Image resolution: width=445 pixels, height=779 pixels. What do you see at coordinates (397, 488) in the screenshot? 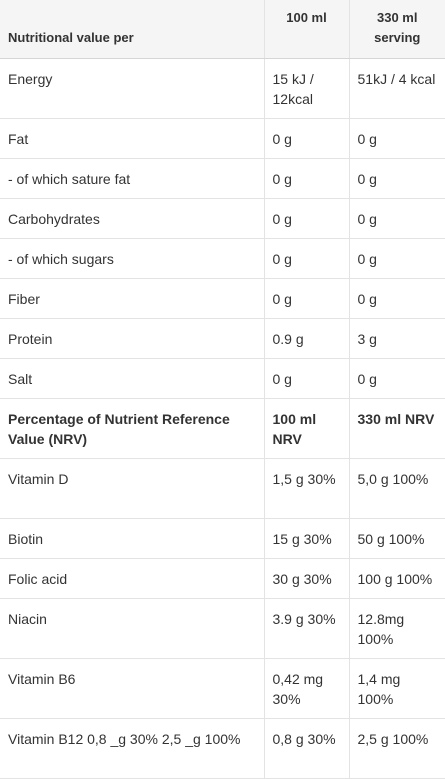
I see `row-value-330ml: 5,0 g 100%` at bounding box center [397, 488].